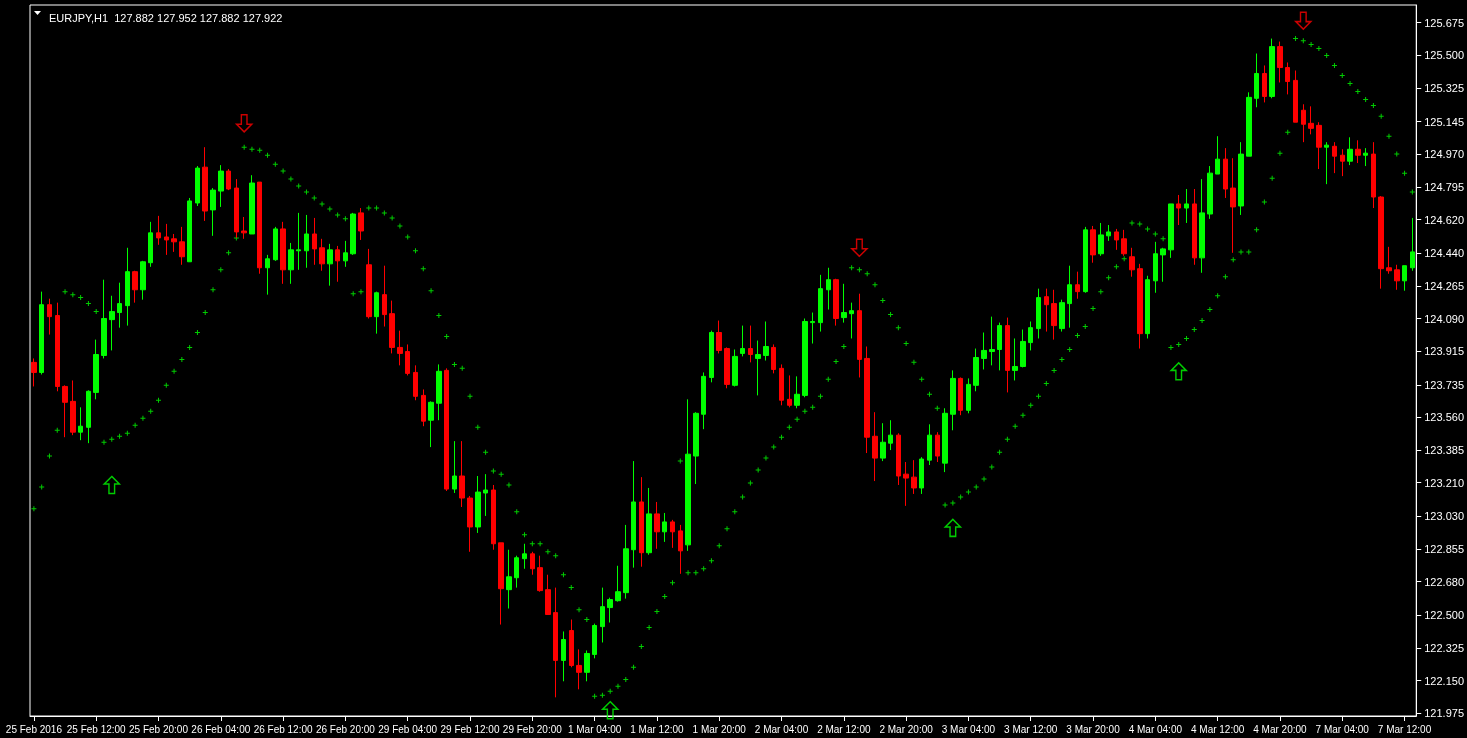 This screenshot has height=738, width=1467. What do you see at coordinates (1444, 615) in the screenshot?
I see `y-tick-label: 122.500` at bounding box center [1444, 615].